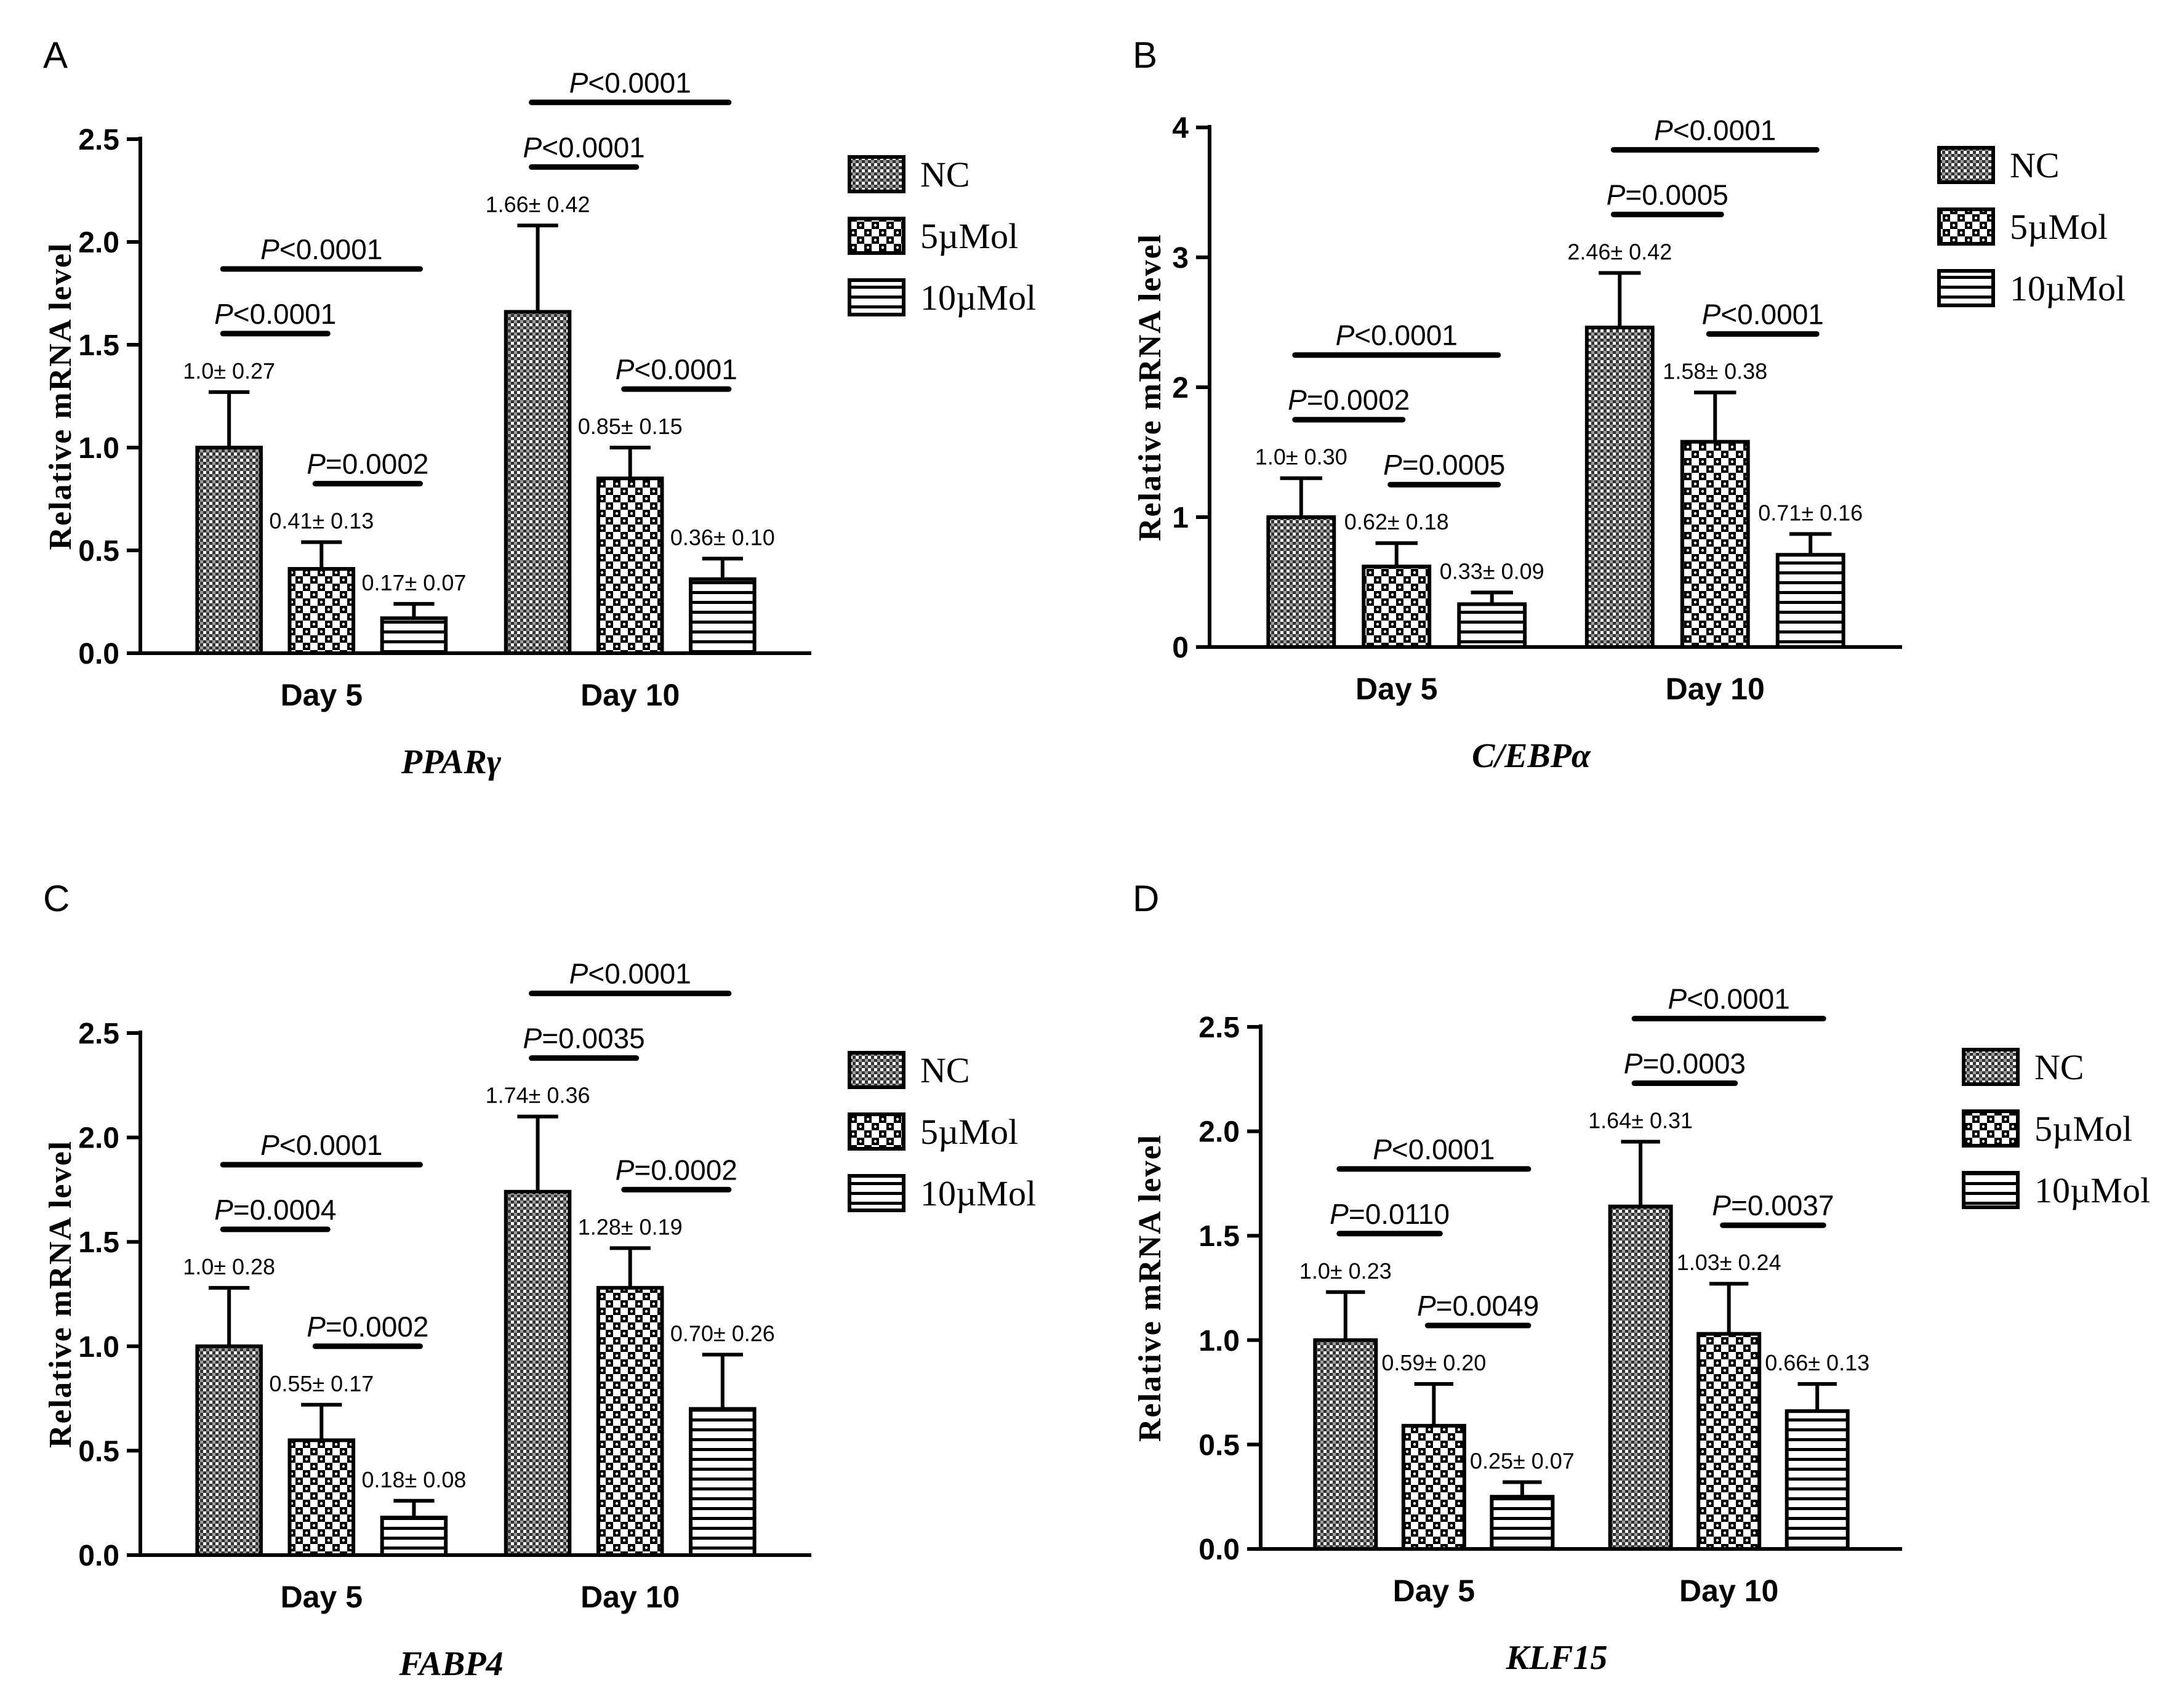 The image size is (2184, 1693). Describe the element at coordinates (1817, 1362) in the screenshot. I see `value-label: 0.66± 0.13` at that location.